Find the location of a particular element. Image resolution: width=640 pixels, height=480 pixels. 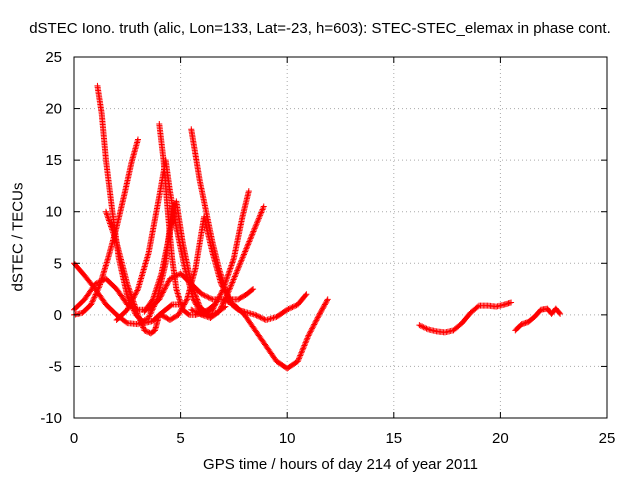

y-tick-label: 0 is located at coordinates (58, 315).